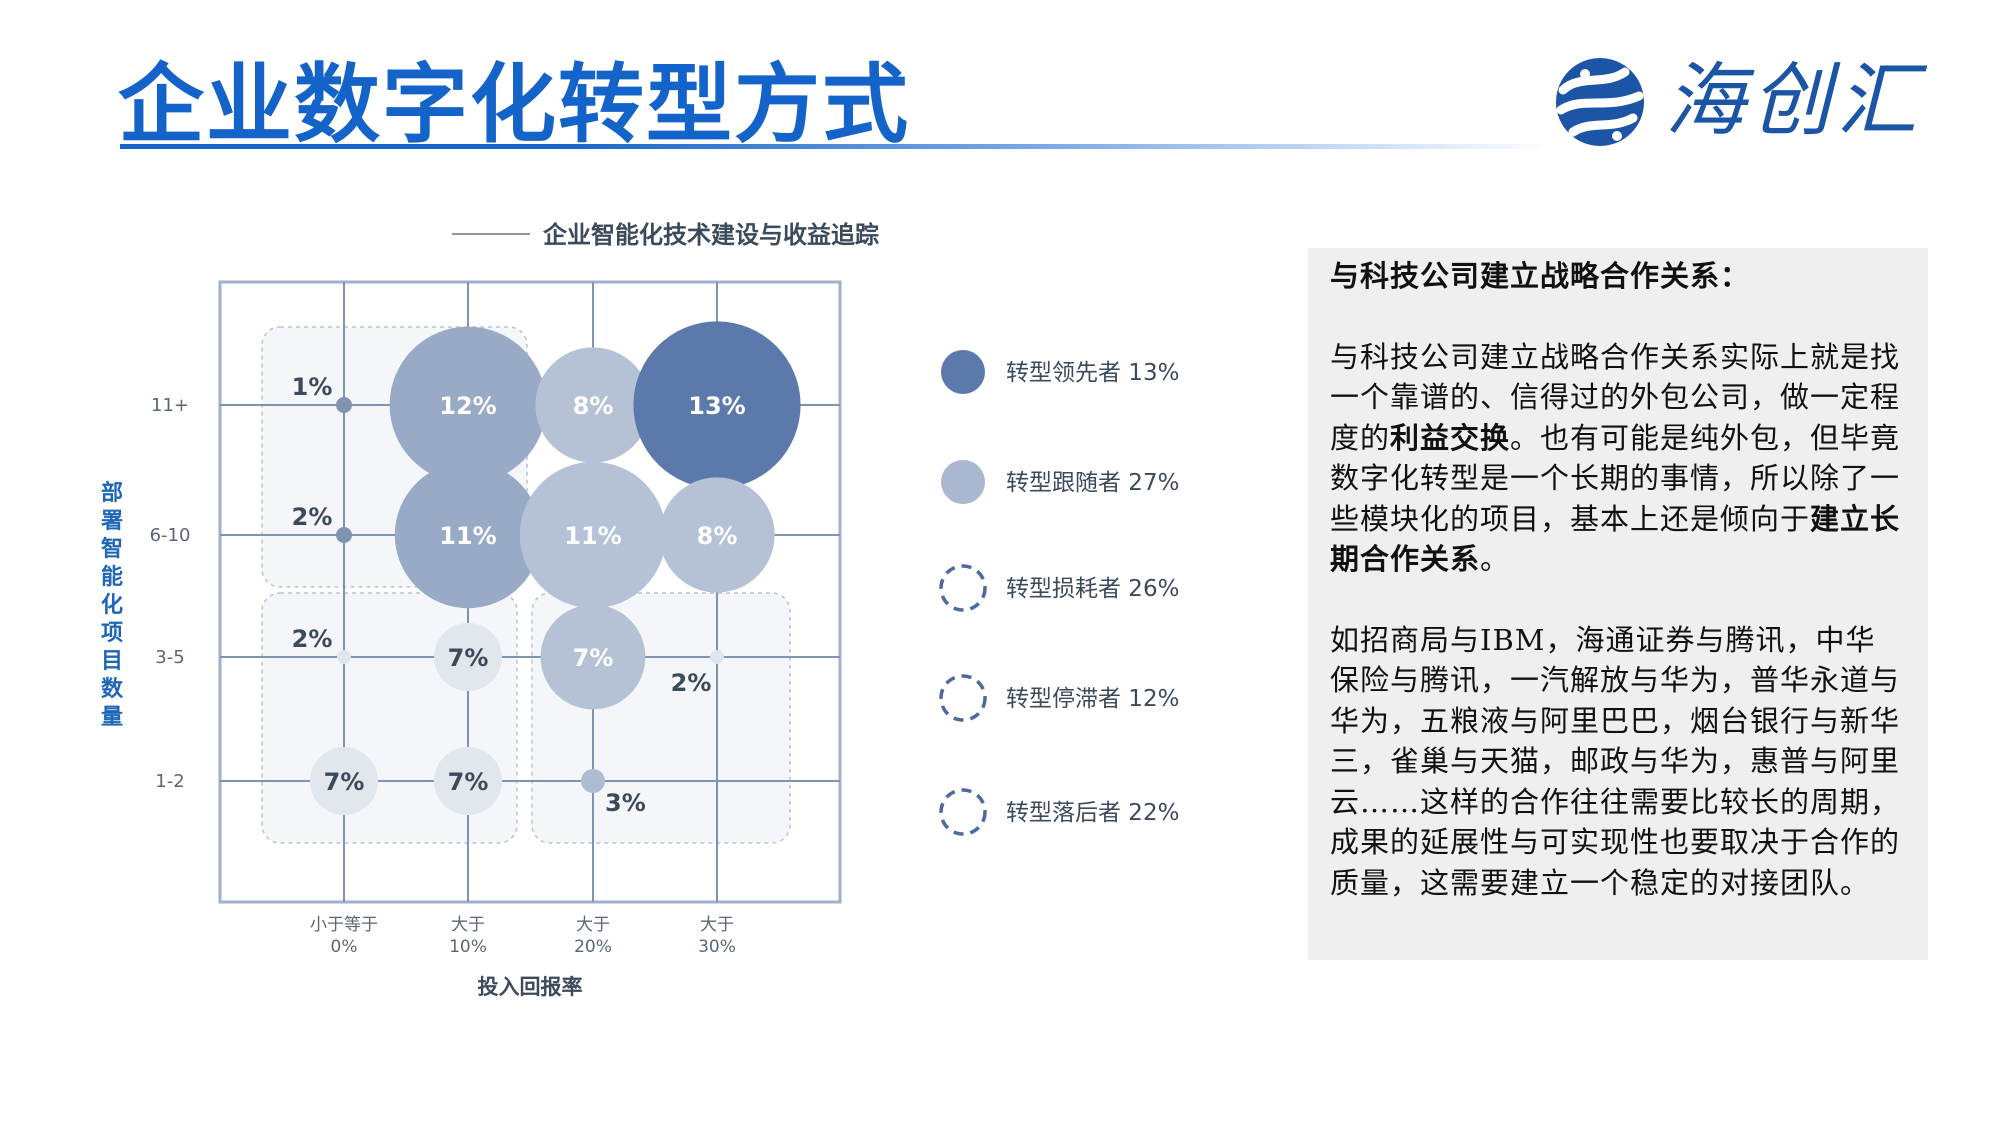  I want to click on x-tick-label: 小于等于, so click(344, 925).